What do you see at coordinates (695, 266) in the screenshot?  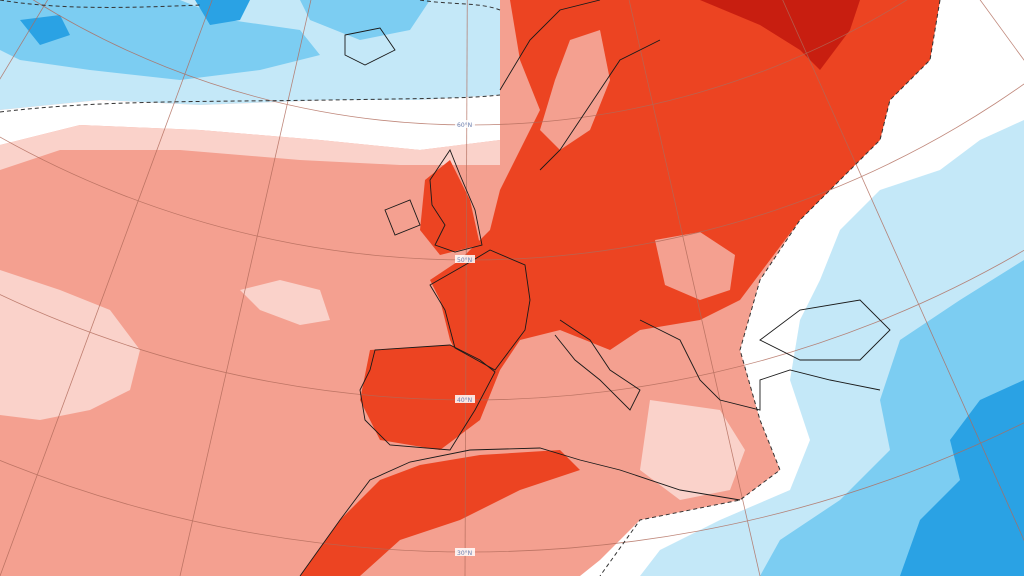 I see `anomaly-mild-central-europe` at bounding box center [695, 266].